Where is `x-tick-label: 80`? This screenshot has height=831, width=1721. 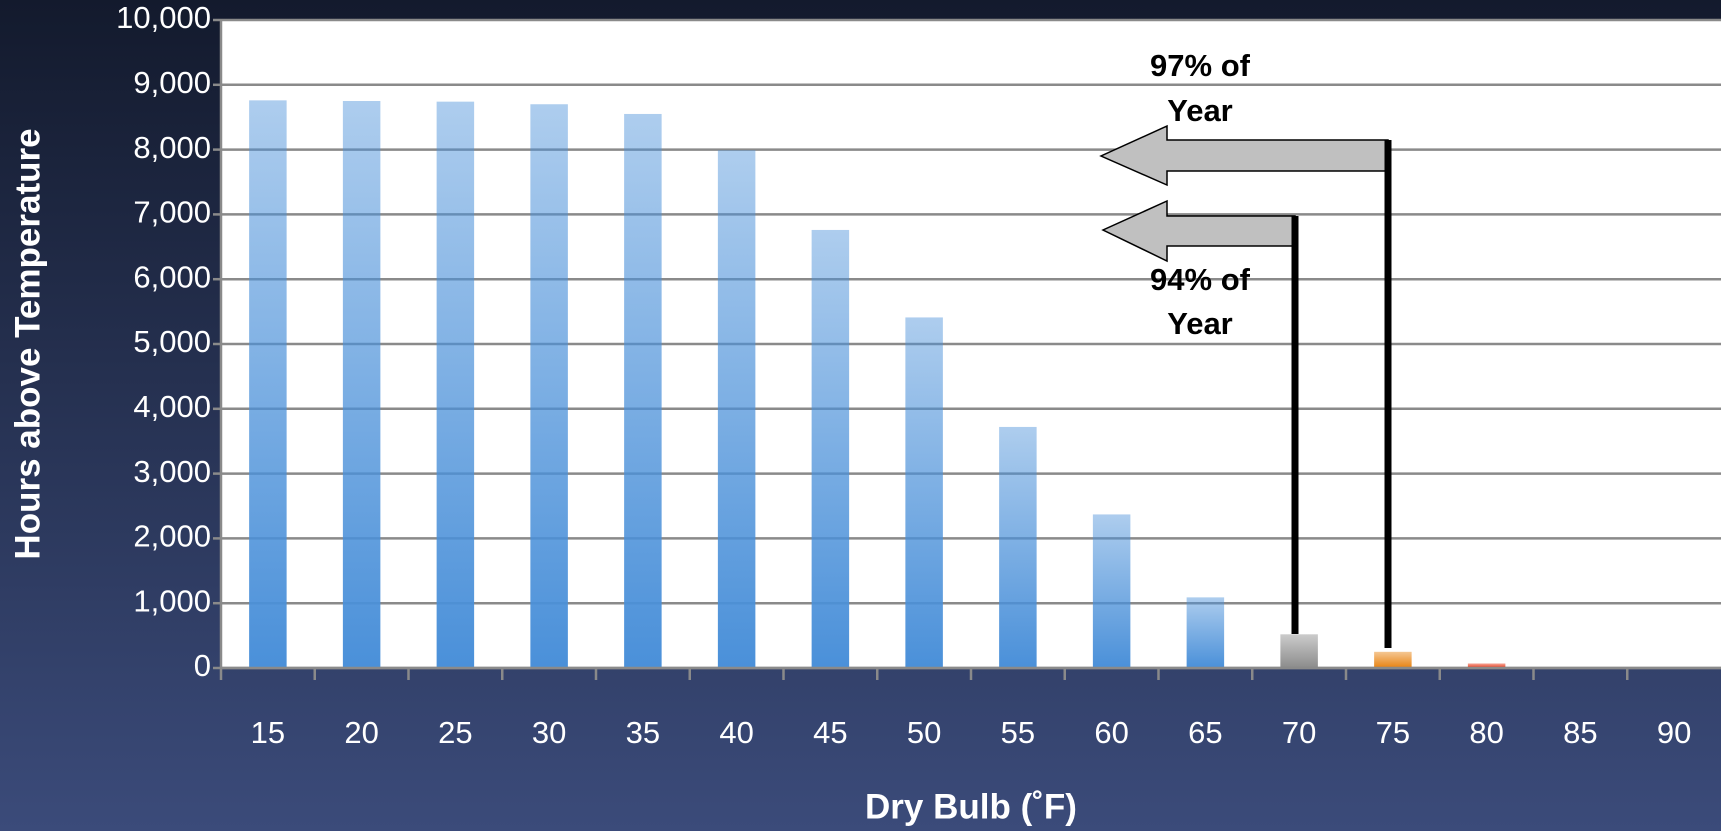
x-tick-label: 80 is located at coordinates (1486, 732).